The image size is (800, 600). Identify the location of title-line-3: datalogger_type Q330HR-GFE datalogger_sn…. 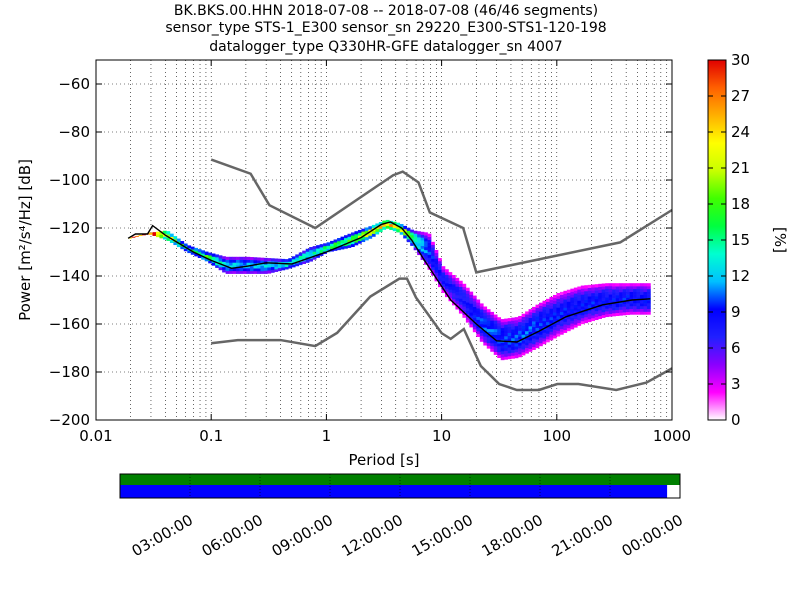
(385, 47).